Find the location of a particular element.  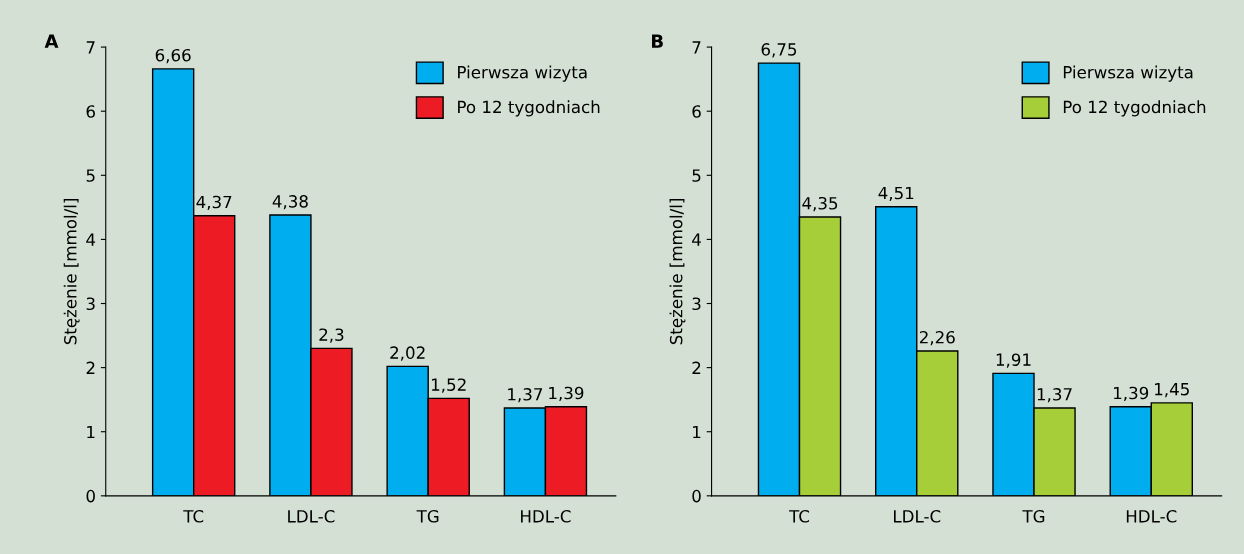

data-label: 2,3 is located at coordinates (331, 335).